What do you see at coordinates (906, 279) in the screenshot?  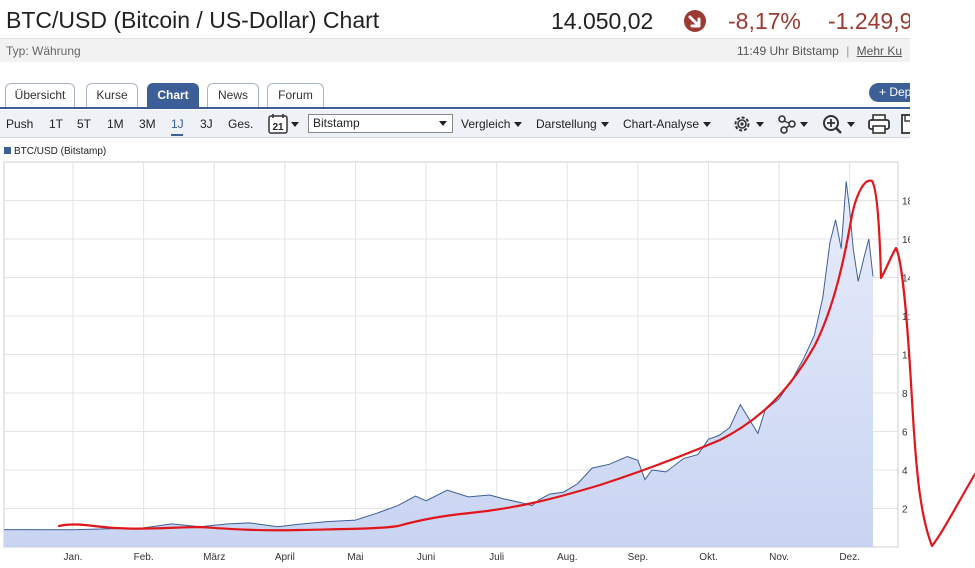 I see `y-tick-label: 14` at bounding box center [906, 279].